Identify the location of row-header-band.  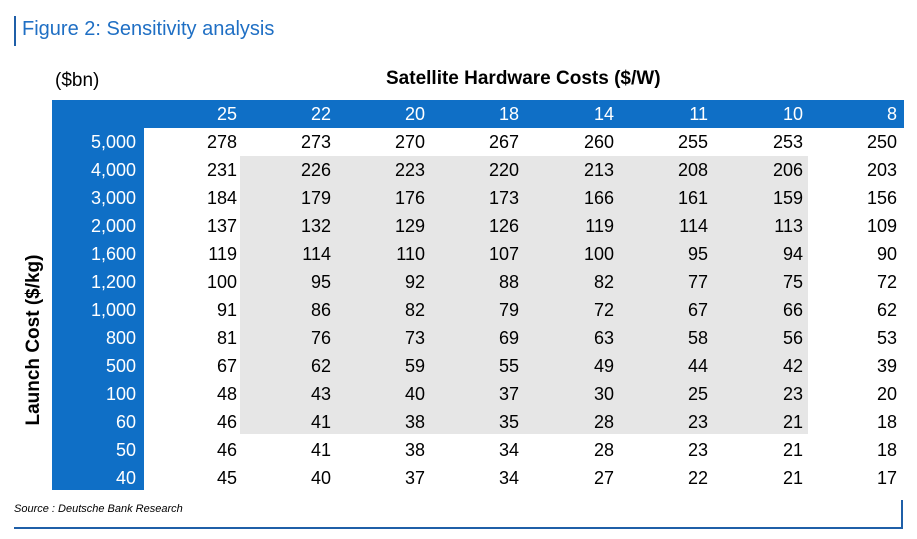
(98, 309).